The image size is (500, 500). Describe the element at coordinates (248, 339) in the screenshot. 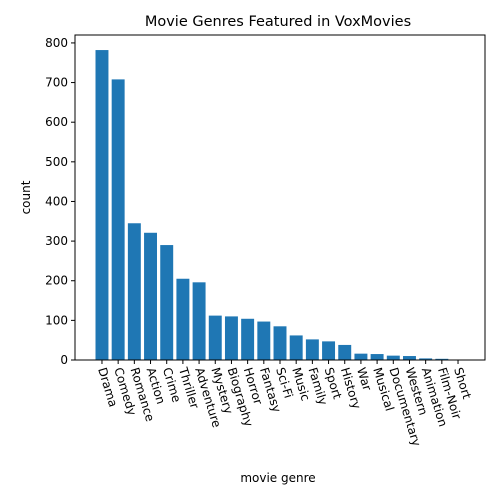

I see `bar-horror` at that location.